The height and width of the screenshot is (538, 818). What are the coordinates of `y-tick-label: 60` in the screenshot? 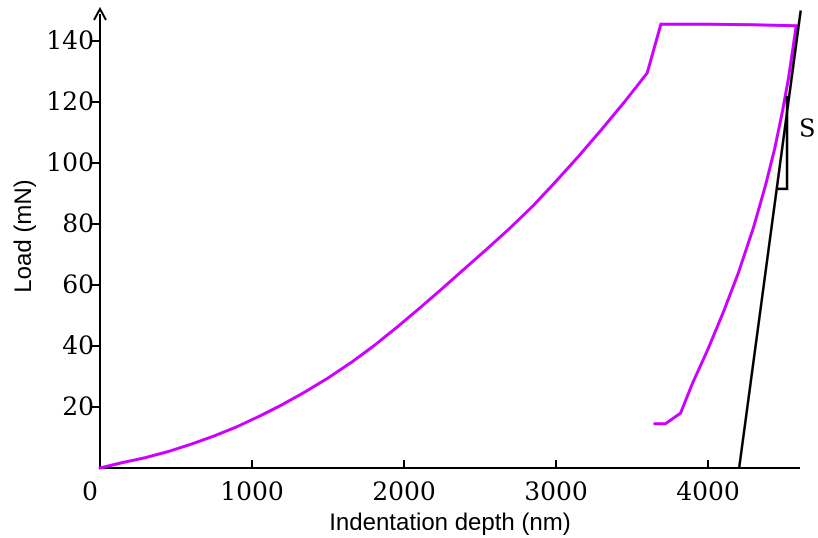 It's located at (78, 284).